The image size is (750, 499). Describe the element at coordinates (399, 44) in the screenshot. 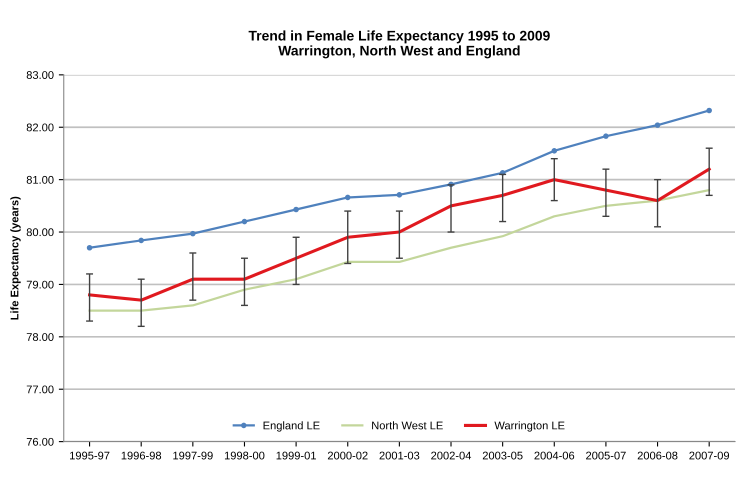

I see `chart-title: Trend in Female Life Expectancy 1995 to 2009 Warrington, North West and England` at that location.